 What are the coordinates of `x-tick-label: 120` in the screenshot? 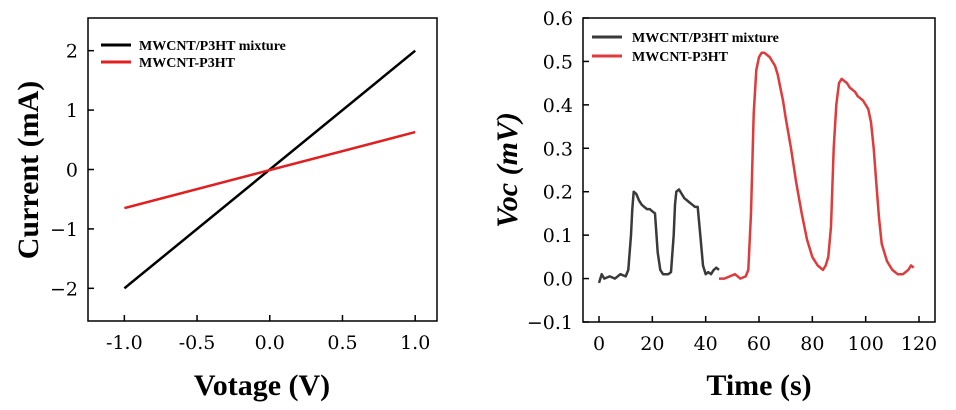 It's located at (919, 344).